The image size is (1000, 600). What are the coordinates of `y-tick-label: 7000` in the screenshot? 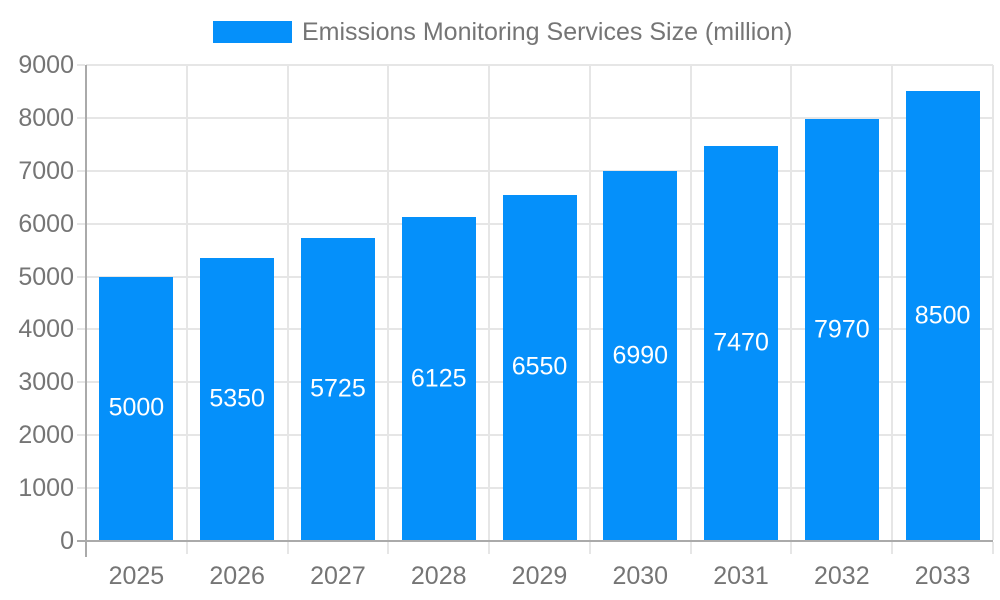 It's located at (46, 170).